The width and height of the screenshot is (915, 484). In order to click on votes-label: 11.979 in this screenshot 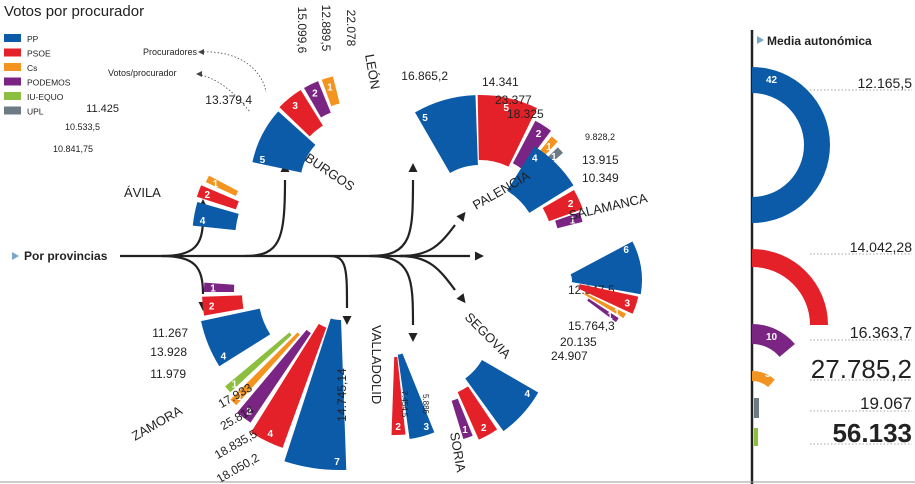, I will do `click(168, 374)`.